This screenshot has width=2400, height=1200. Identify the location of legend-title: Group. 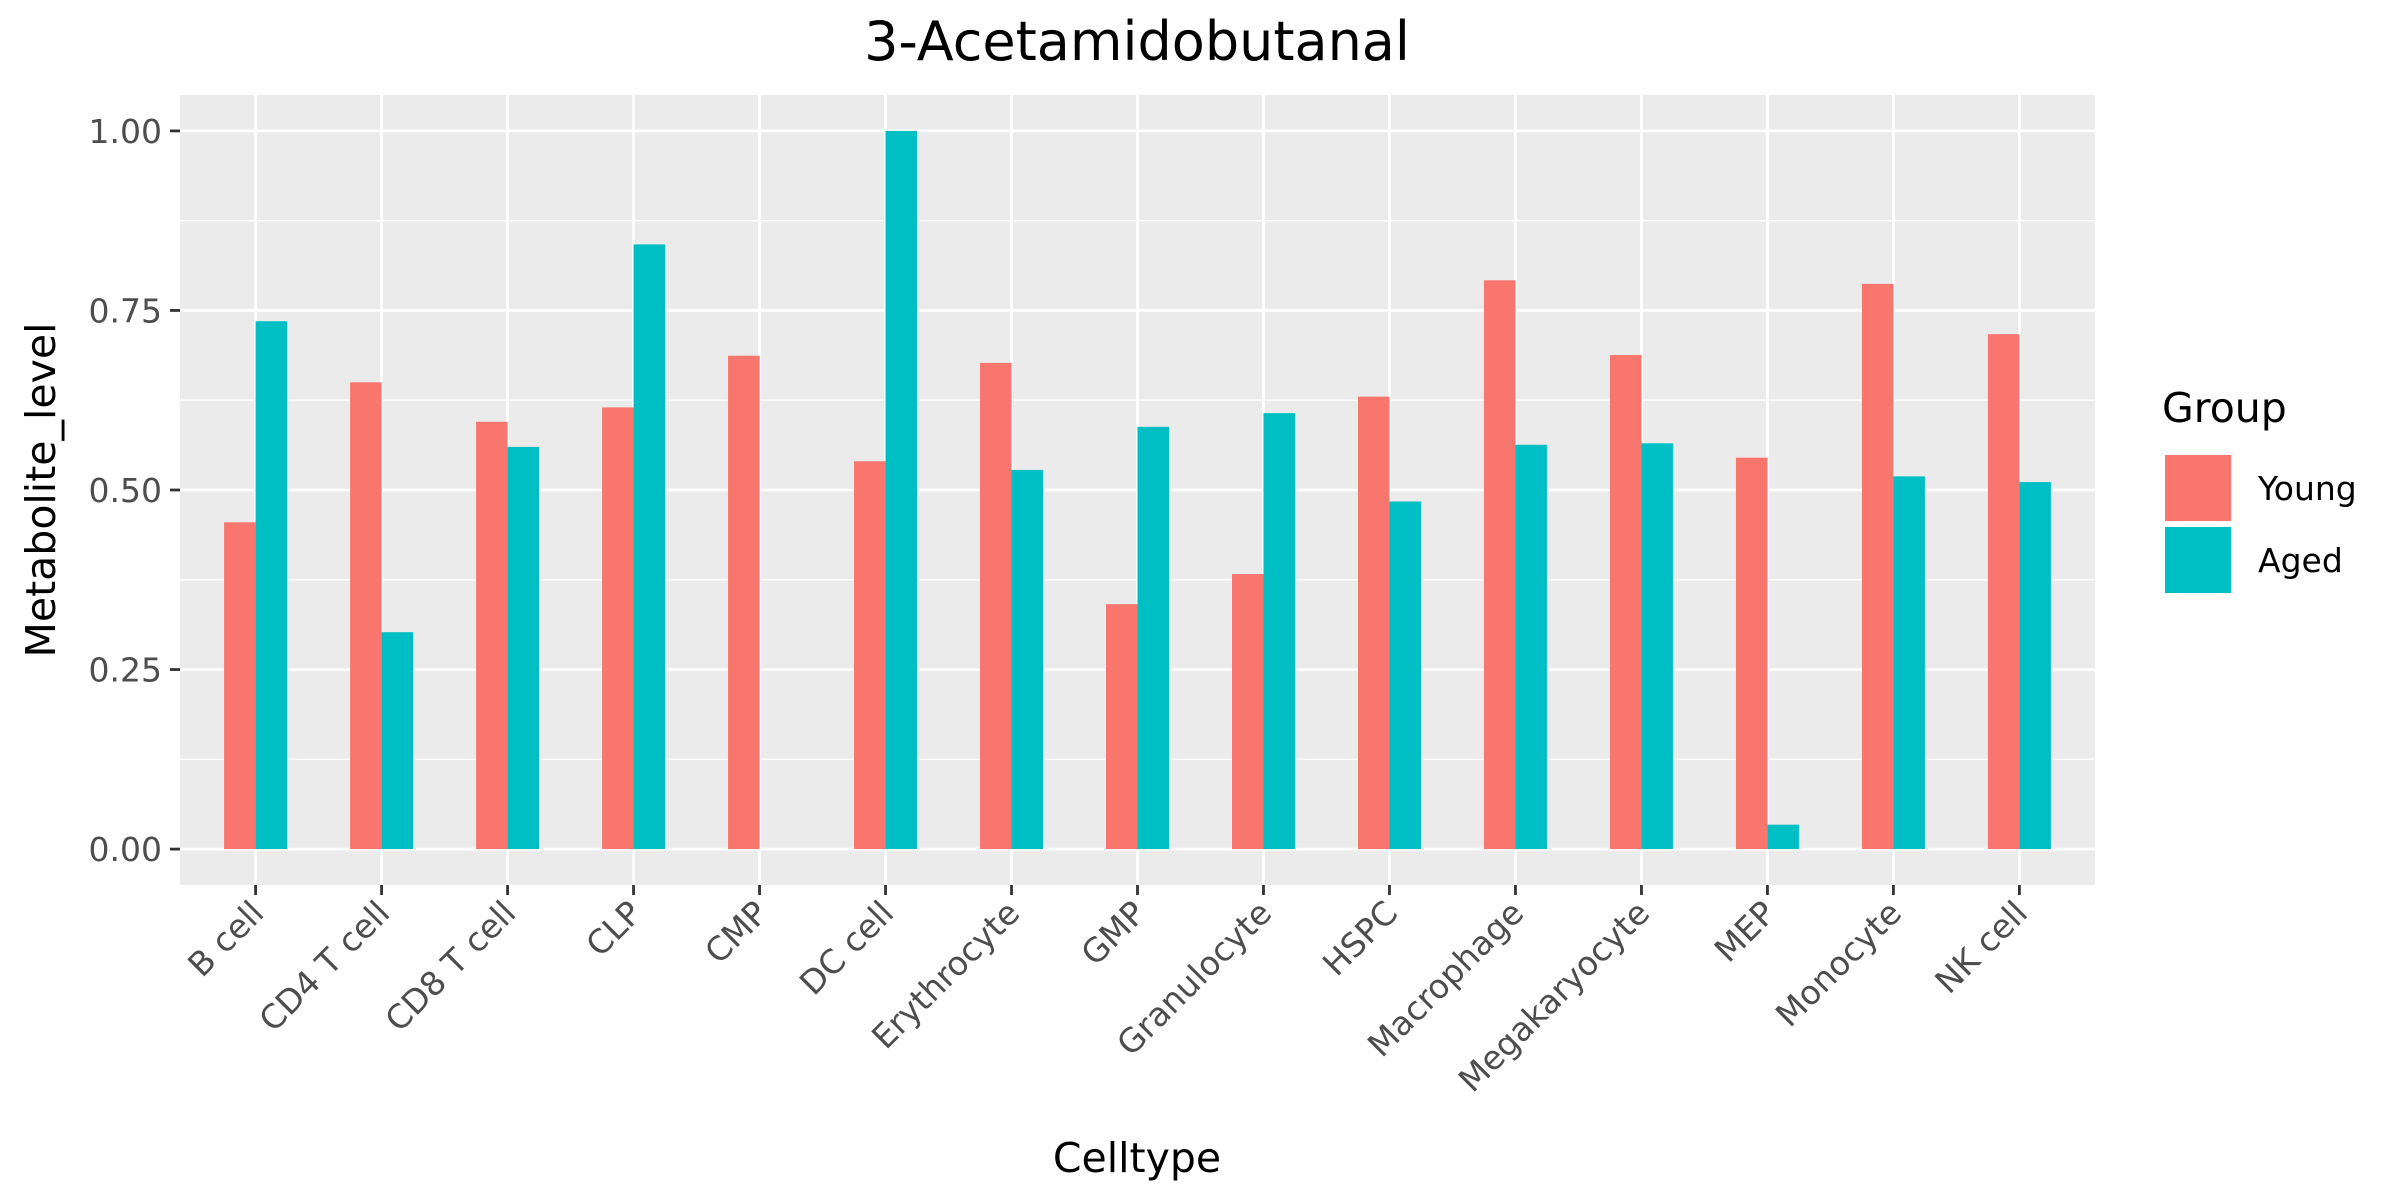
(2224, 408).